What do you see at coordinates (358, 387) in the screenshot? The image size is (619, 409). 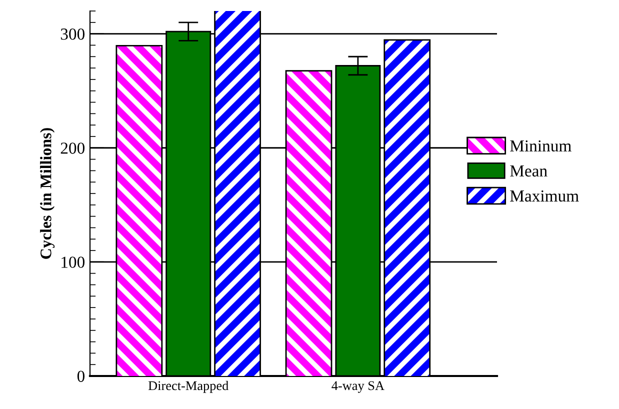 I see `x-tick-label: 4-way SA` at bounding box center [358, 387].